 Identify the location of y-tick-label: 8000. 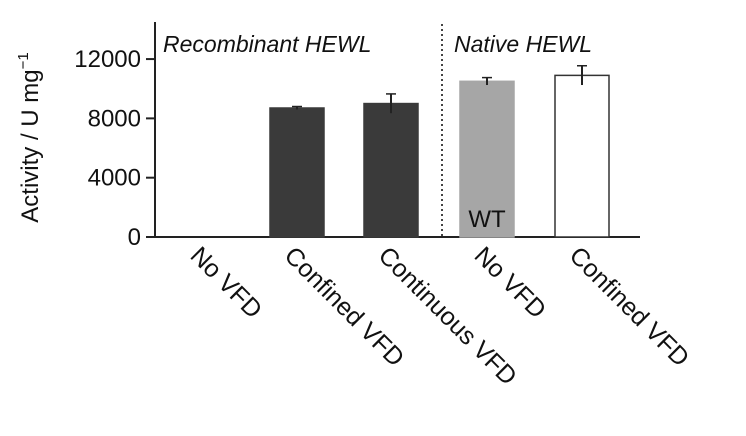
(114, 118).